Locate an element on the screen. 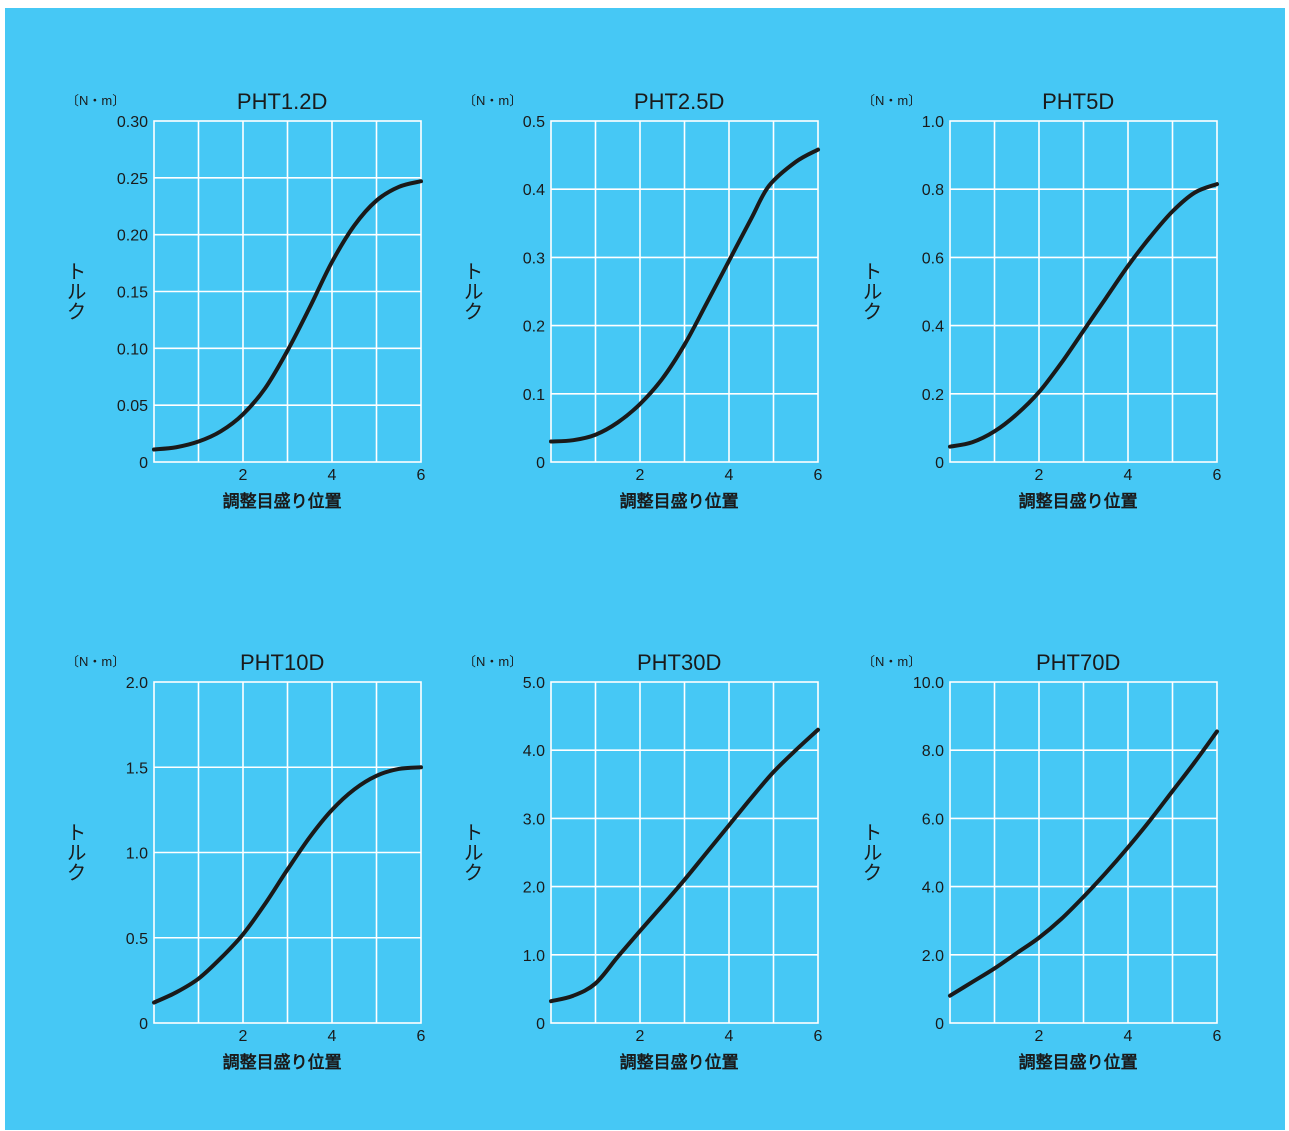 This screenshot has width=1289, height=1131. chart-title: PHT30D is located at coordinates (679, 662).